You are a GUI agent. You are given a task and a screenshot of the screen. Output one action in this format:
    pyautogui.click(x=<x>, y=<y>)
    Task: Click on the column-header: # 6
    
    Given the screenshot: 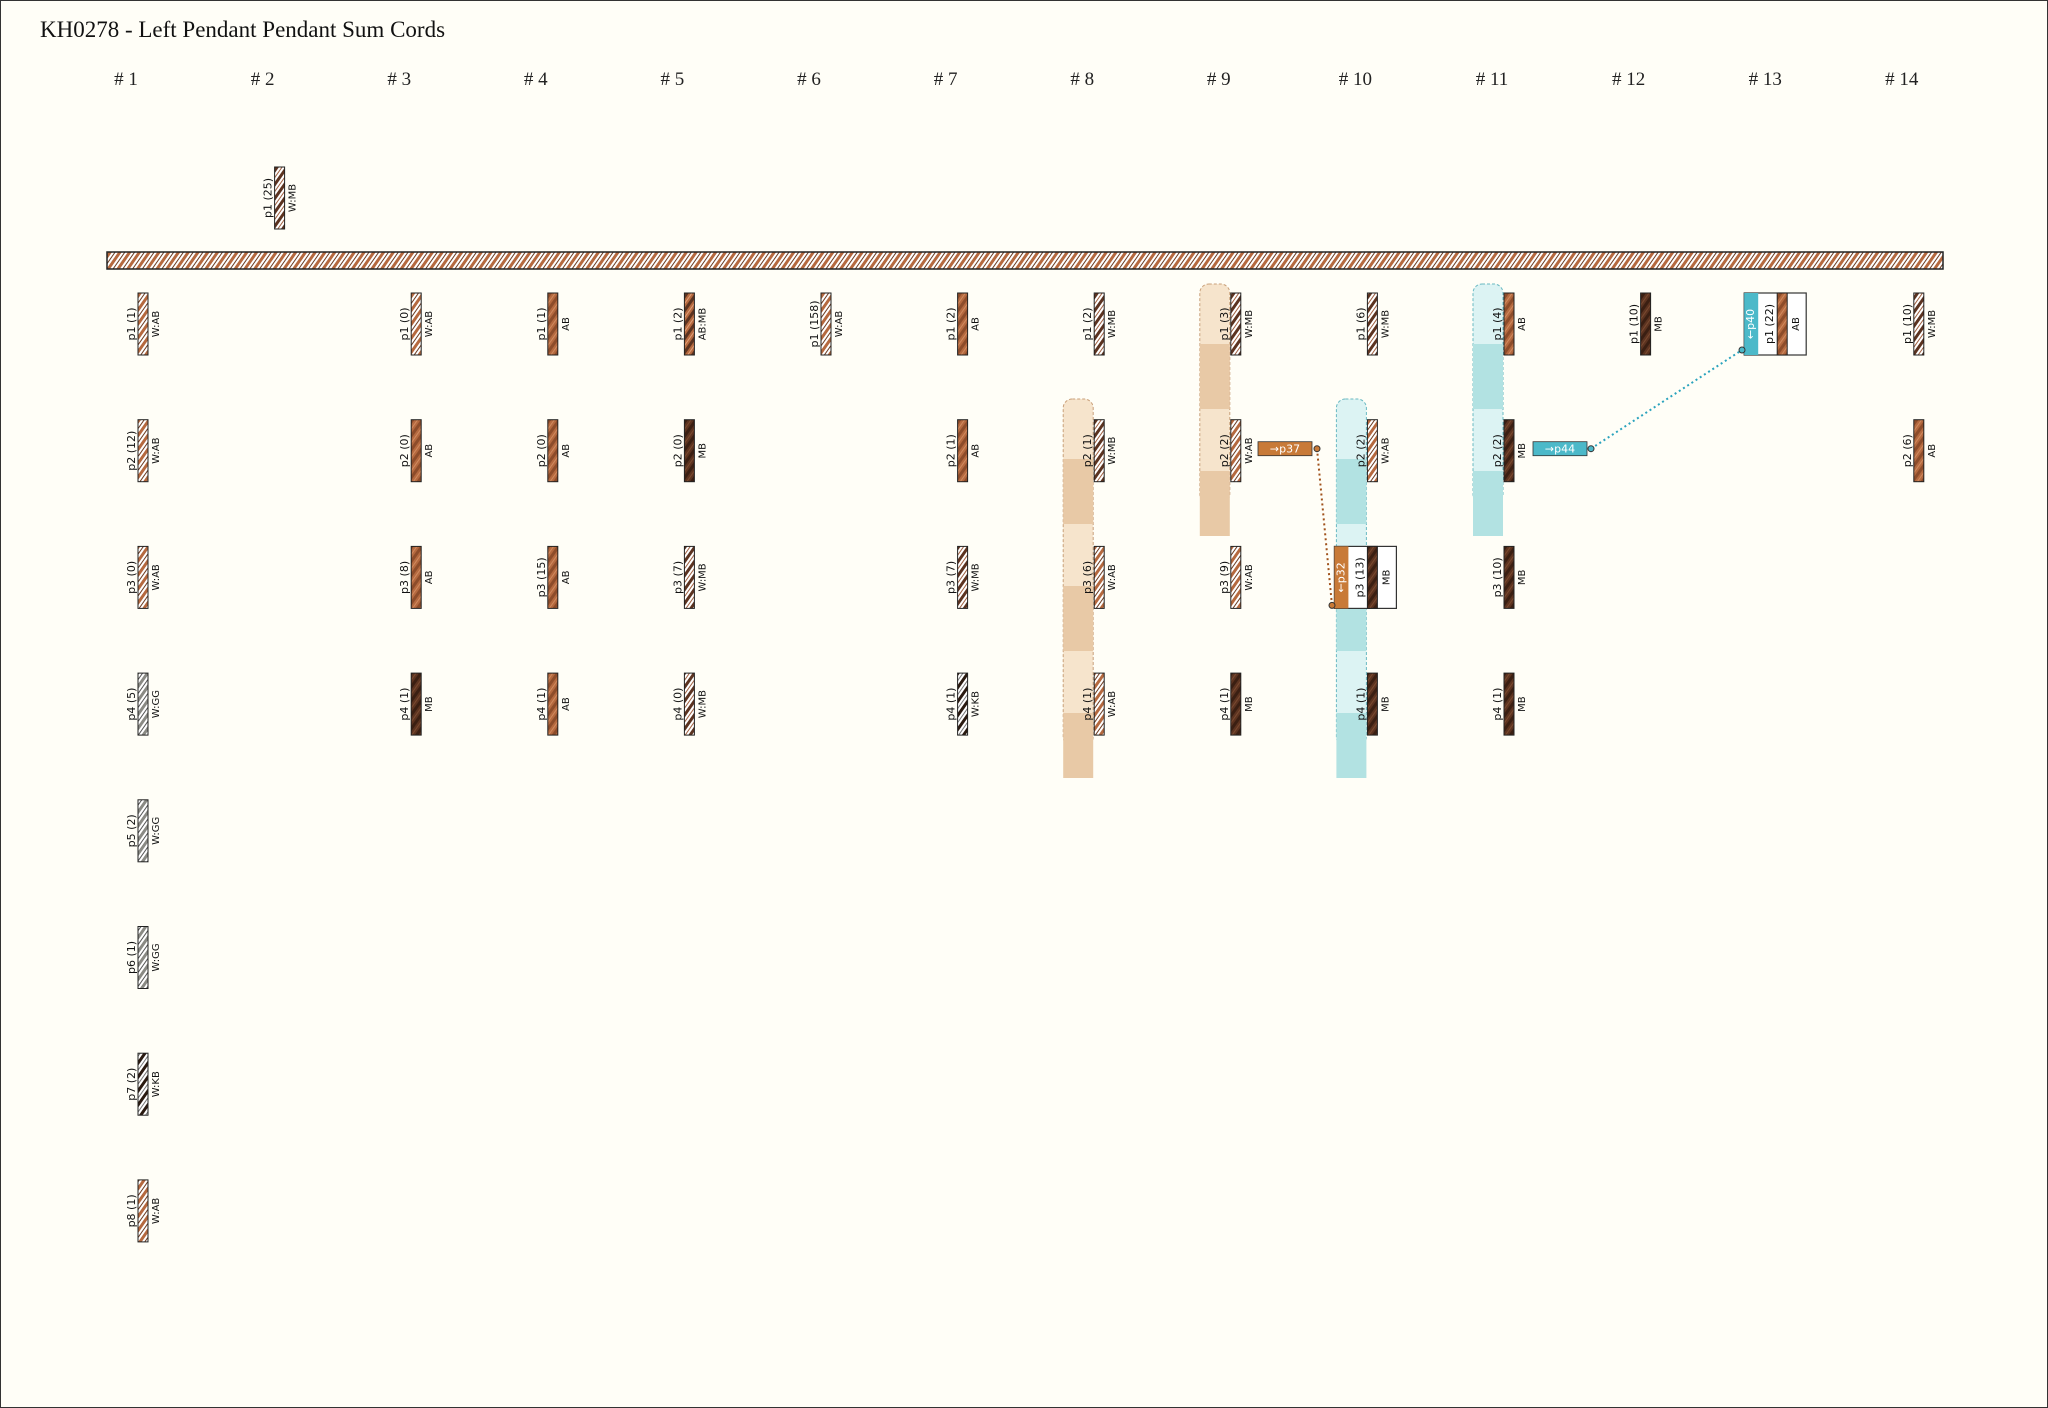 What is the action you would take?
    pyautogui.click(x=809, y=79)
    